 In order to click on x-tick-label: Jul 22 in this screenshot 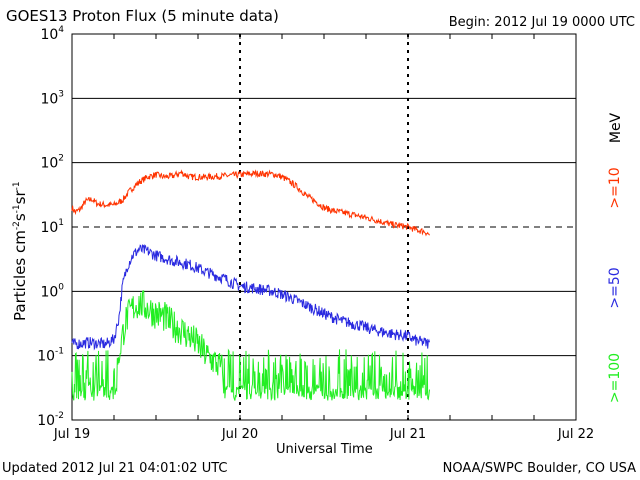, I will do `click(575, 434)`.